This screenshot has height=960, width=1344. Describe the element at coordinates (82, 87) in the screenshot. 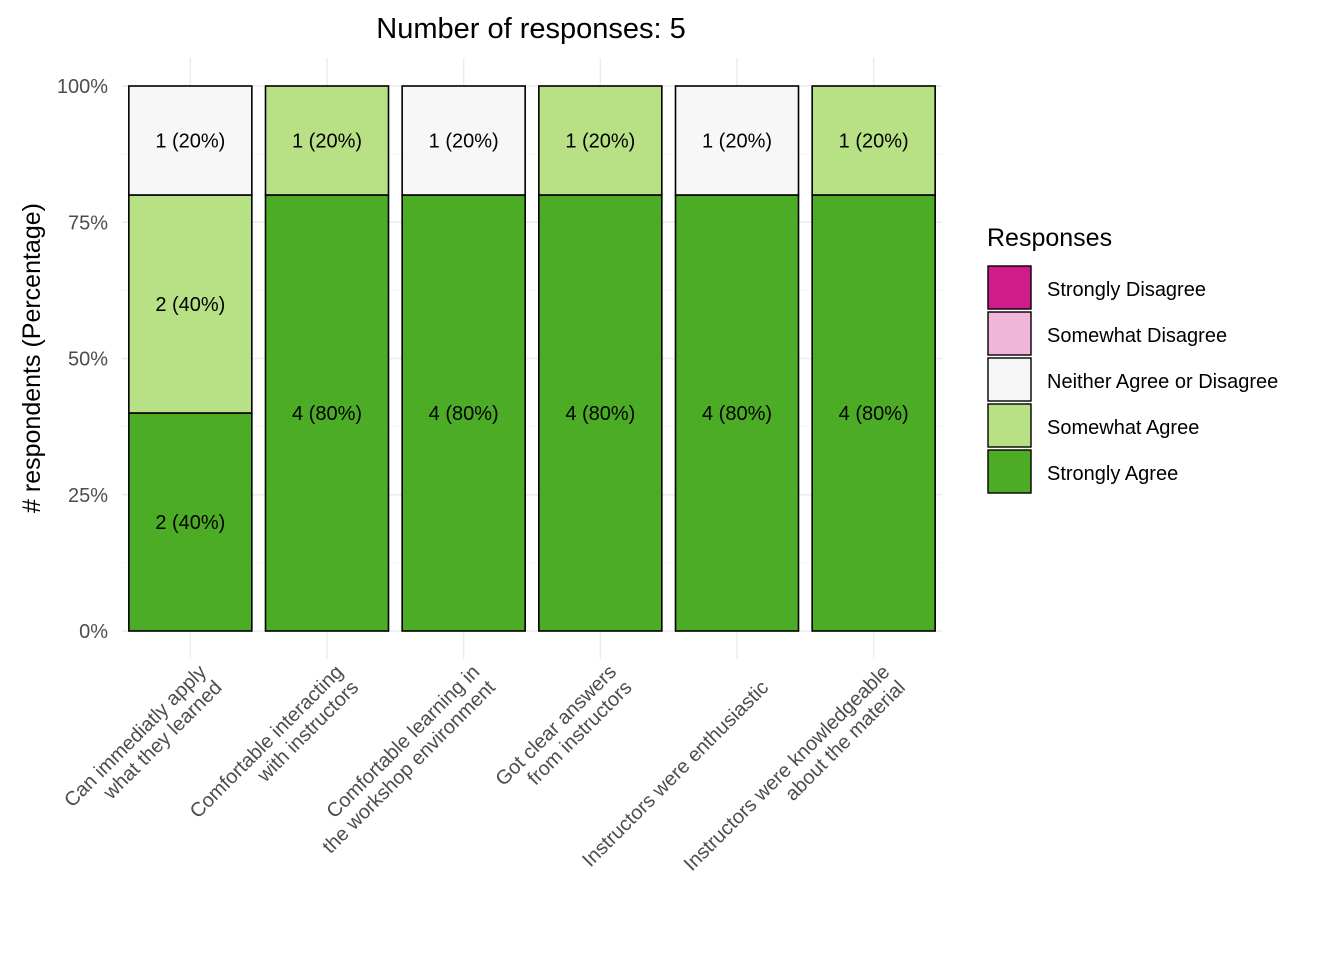

I see `y-tick-label: 100%` at that location.